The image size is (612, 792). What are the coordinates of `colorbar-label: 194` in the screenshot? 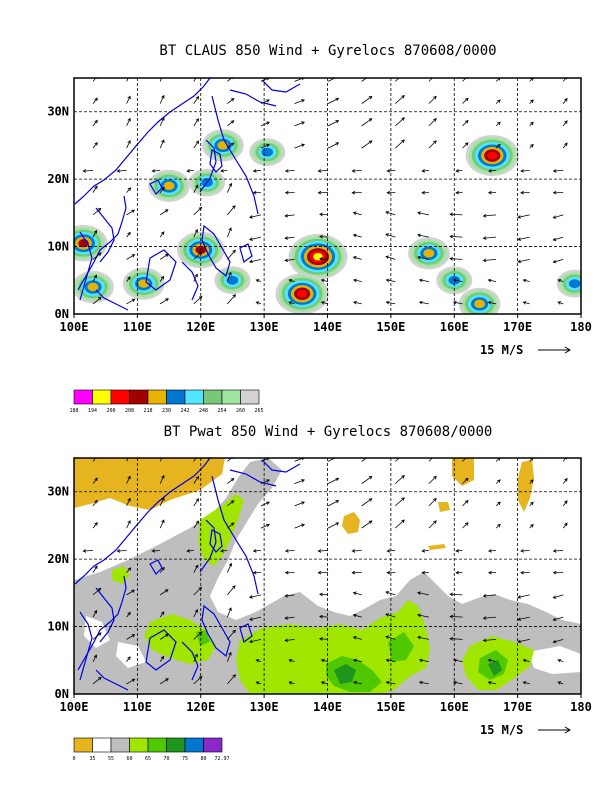 It's located at (92, 411).